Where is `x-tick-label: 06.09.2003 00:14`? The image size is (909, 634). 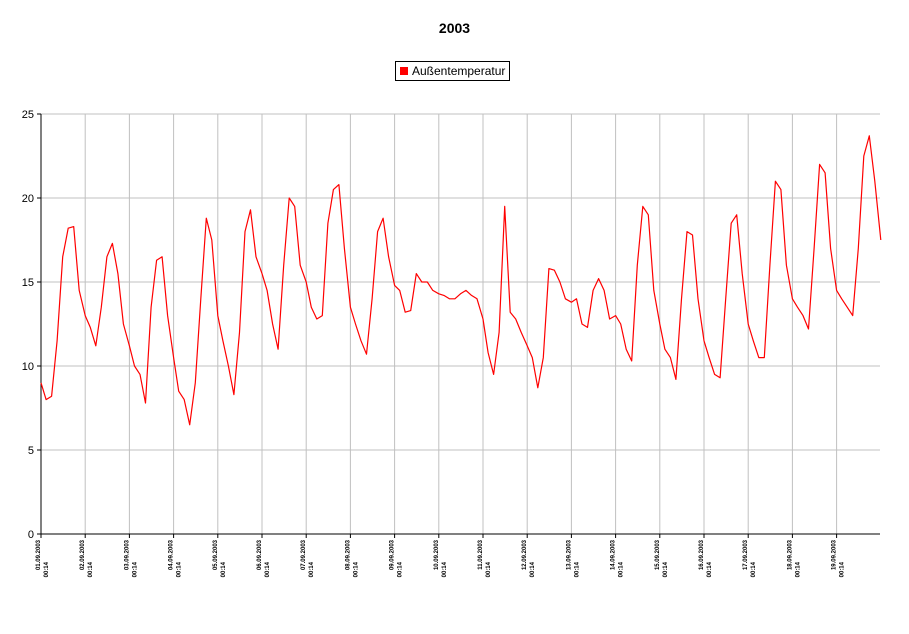
x-tick-label: 06.09.2003 00:14 is located at coordinates (264, 558).